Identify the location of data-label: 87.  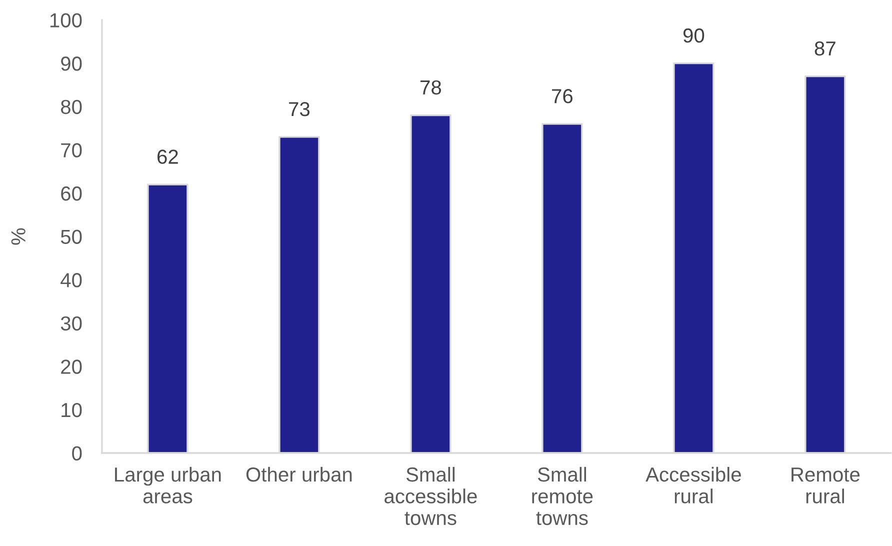
(825, 48).